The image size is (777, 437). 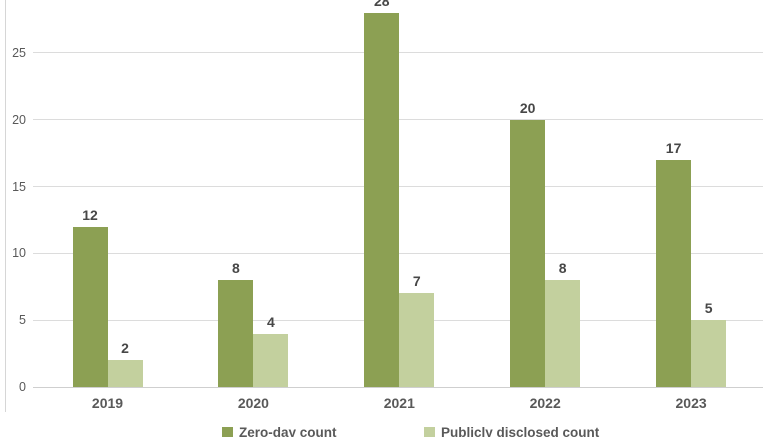 I want to click on legend-swatch-zero-day, so click(x=227, y=431).